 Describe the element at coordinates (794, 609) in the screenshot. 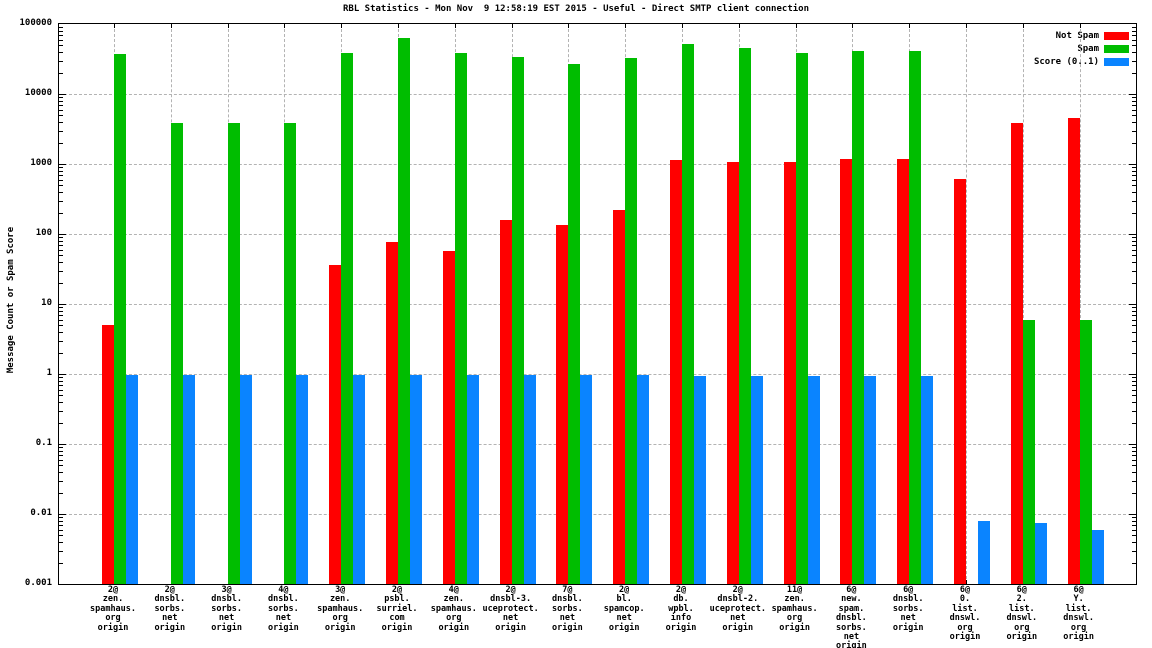

I see `x-tick-label: 11@ zen. spamhaus. org origin` at that location.